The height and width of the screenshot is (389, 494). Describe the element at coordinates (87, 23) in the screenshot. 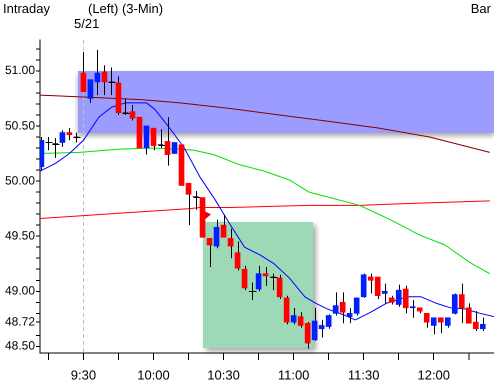

I see `text: 5/21` at that location.